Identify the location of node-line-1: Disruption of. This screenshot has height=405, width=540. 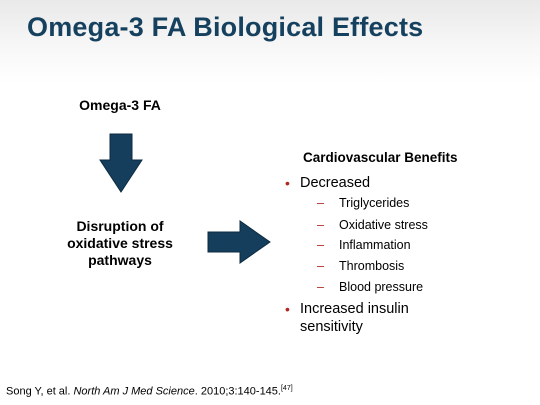
(120, 226).